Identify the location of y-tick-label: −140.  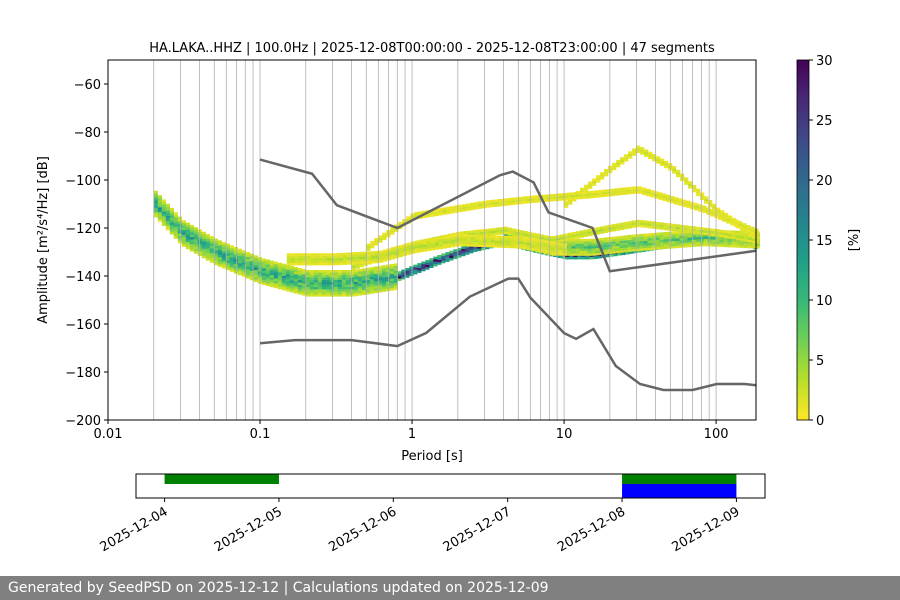
(83, 277).